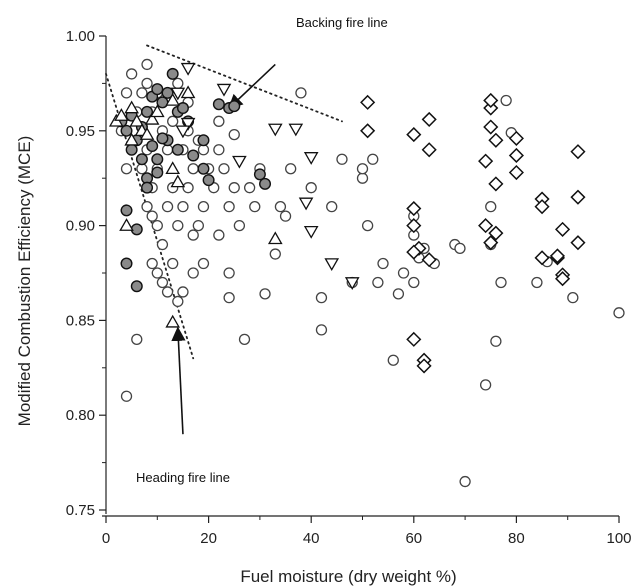 The width and height of the screenshot is (636, 587). I want to click on annotation-label: Backing fire line, so click(342, 22).